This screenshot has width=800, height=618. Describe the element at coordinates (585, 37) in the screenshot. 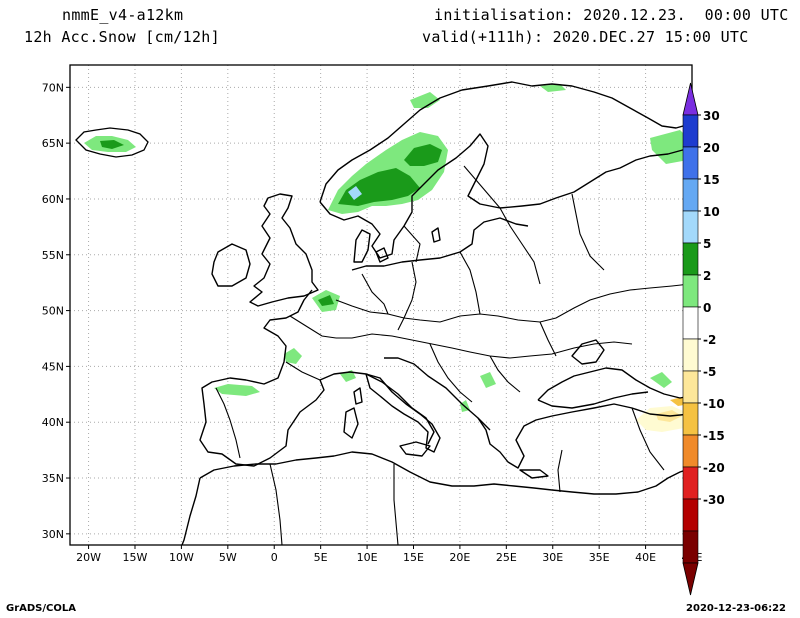

I see `valid-time: valid(+111h): 2020.DEC.27 15:00 UTC` at that location.